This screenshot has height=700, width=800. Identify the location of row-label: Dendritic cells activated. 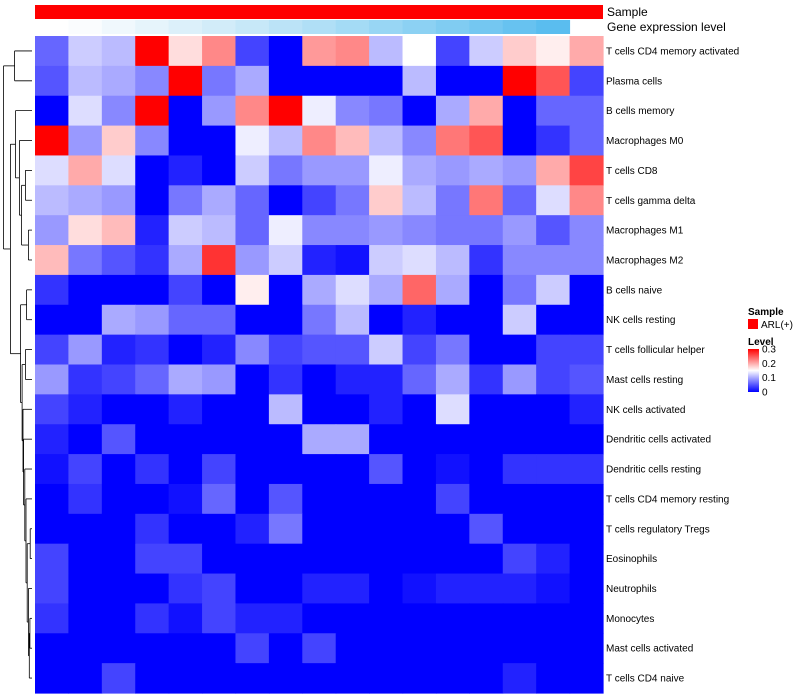
(658, 440).